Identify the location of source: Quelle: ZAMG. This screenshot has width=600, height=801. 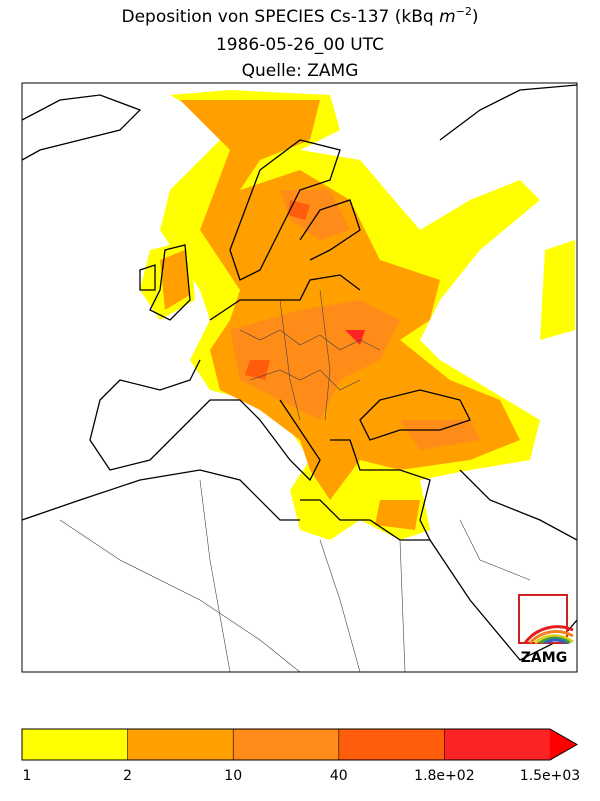
(300, 71).